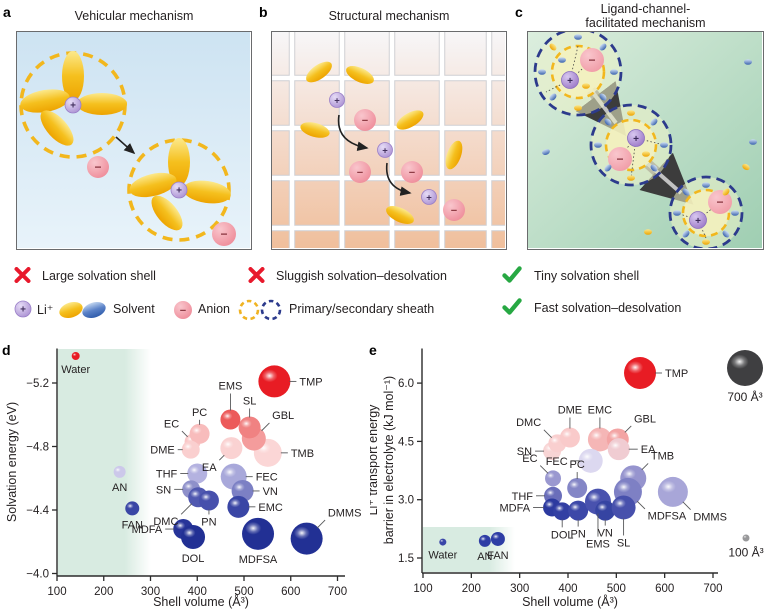  I want to click on primary-sheath-dashed-circle, so click(179, 190).